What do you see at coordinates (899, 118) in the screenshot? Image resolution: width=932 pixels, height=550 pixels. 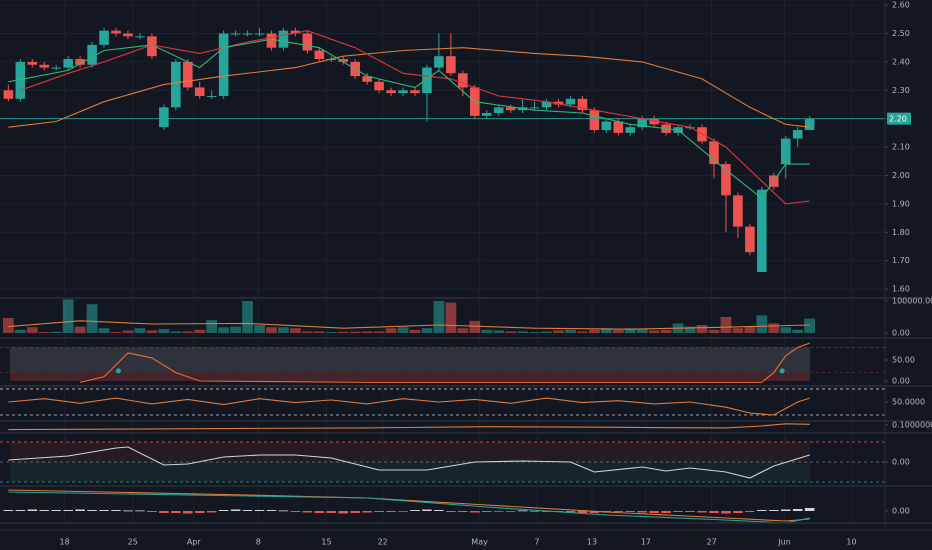 I see `last-price-box` at bounding box center [899, 118].